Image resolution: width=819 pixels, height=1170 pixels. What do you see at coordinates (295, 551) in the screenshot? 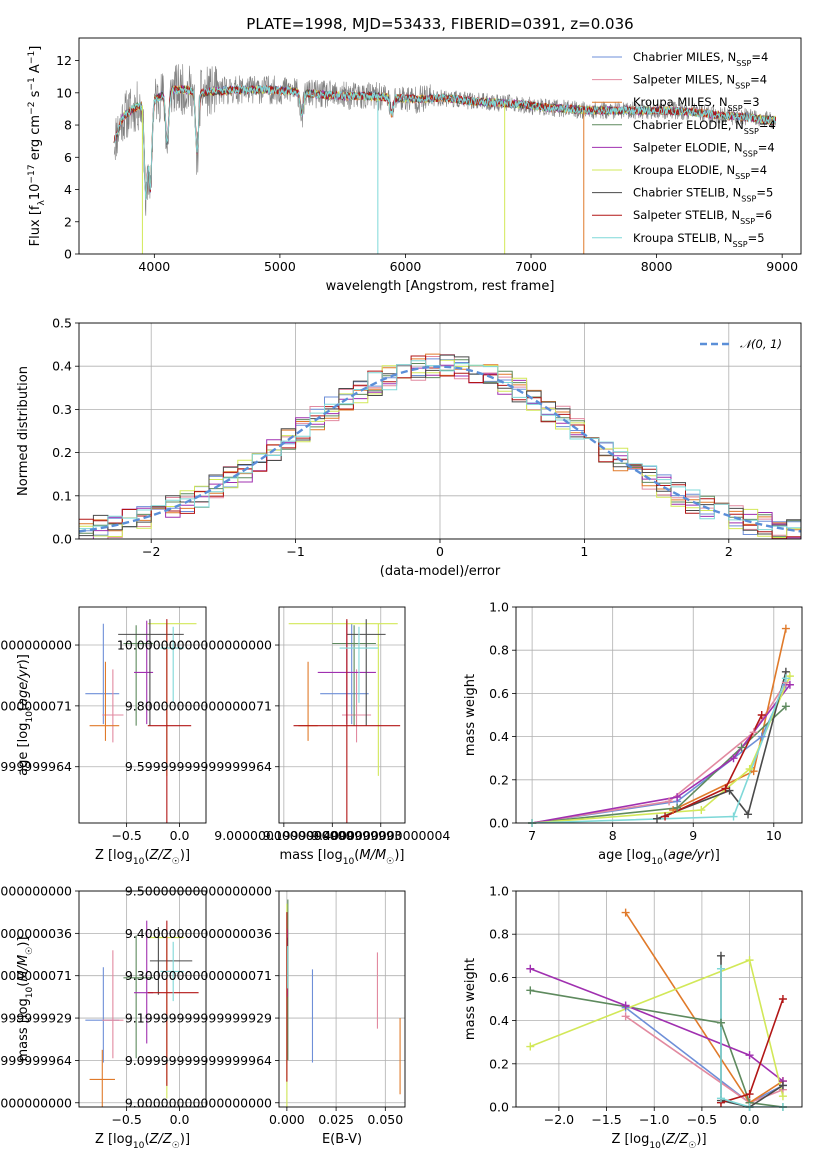
I see `x-tick-label: −1` at bounding box center [295, 551].